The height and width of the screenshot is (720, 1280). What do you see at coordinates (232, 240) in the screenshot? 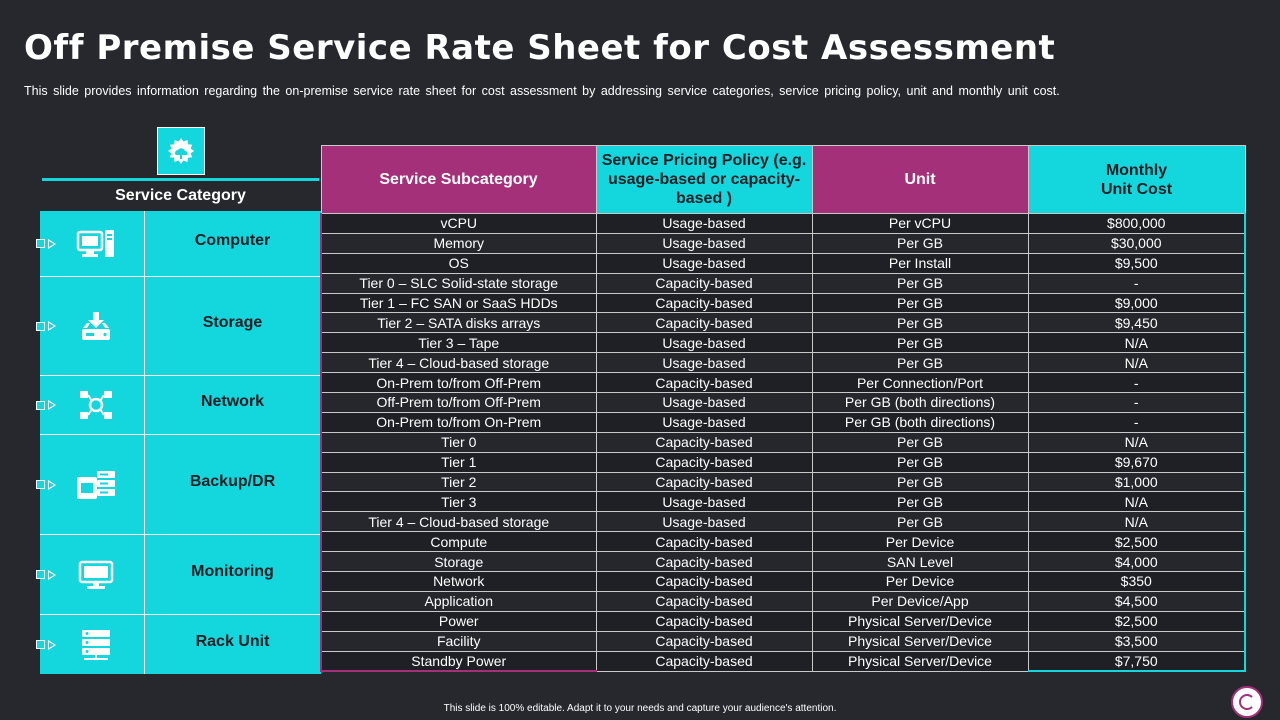
I see `category-label: Computer` at bounding box center [232, 240].